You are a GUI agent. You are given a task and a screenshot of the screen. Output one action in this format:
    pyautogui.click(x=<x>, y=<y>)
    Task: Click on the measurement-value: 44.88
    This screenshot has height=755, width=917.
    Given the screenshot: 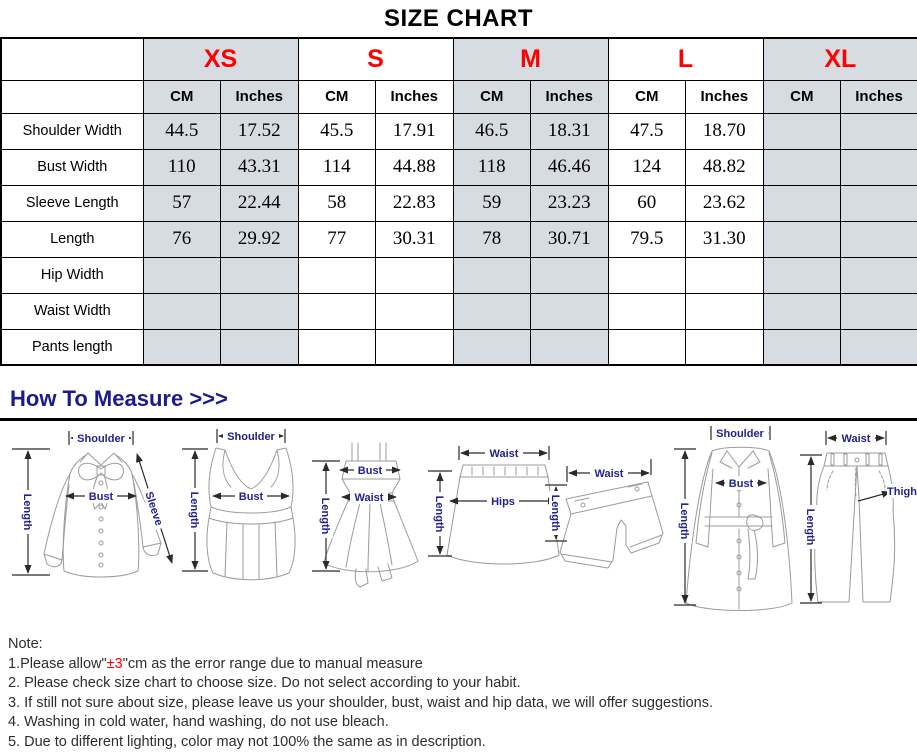 What is the action you would take?
    pyautogui.click(x=414, y=167)
    